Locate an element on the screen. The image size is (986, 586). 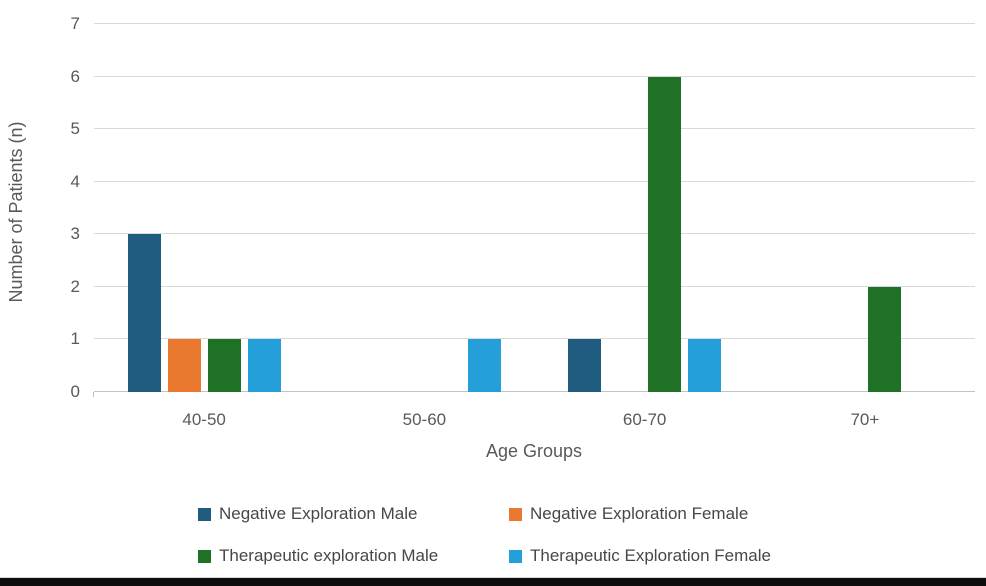
gridline-y3 is located at coordinates (534, 234).